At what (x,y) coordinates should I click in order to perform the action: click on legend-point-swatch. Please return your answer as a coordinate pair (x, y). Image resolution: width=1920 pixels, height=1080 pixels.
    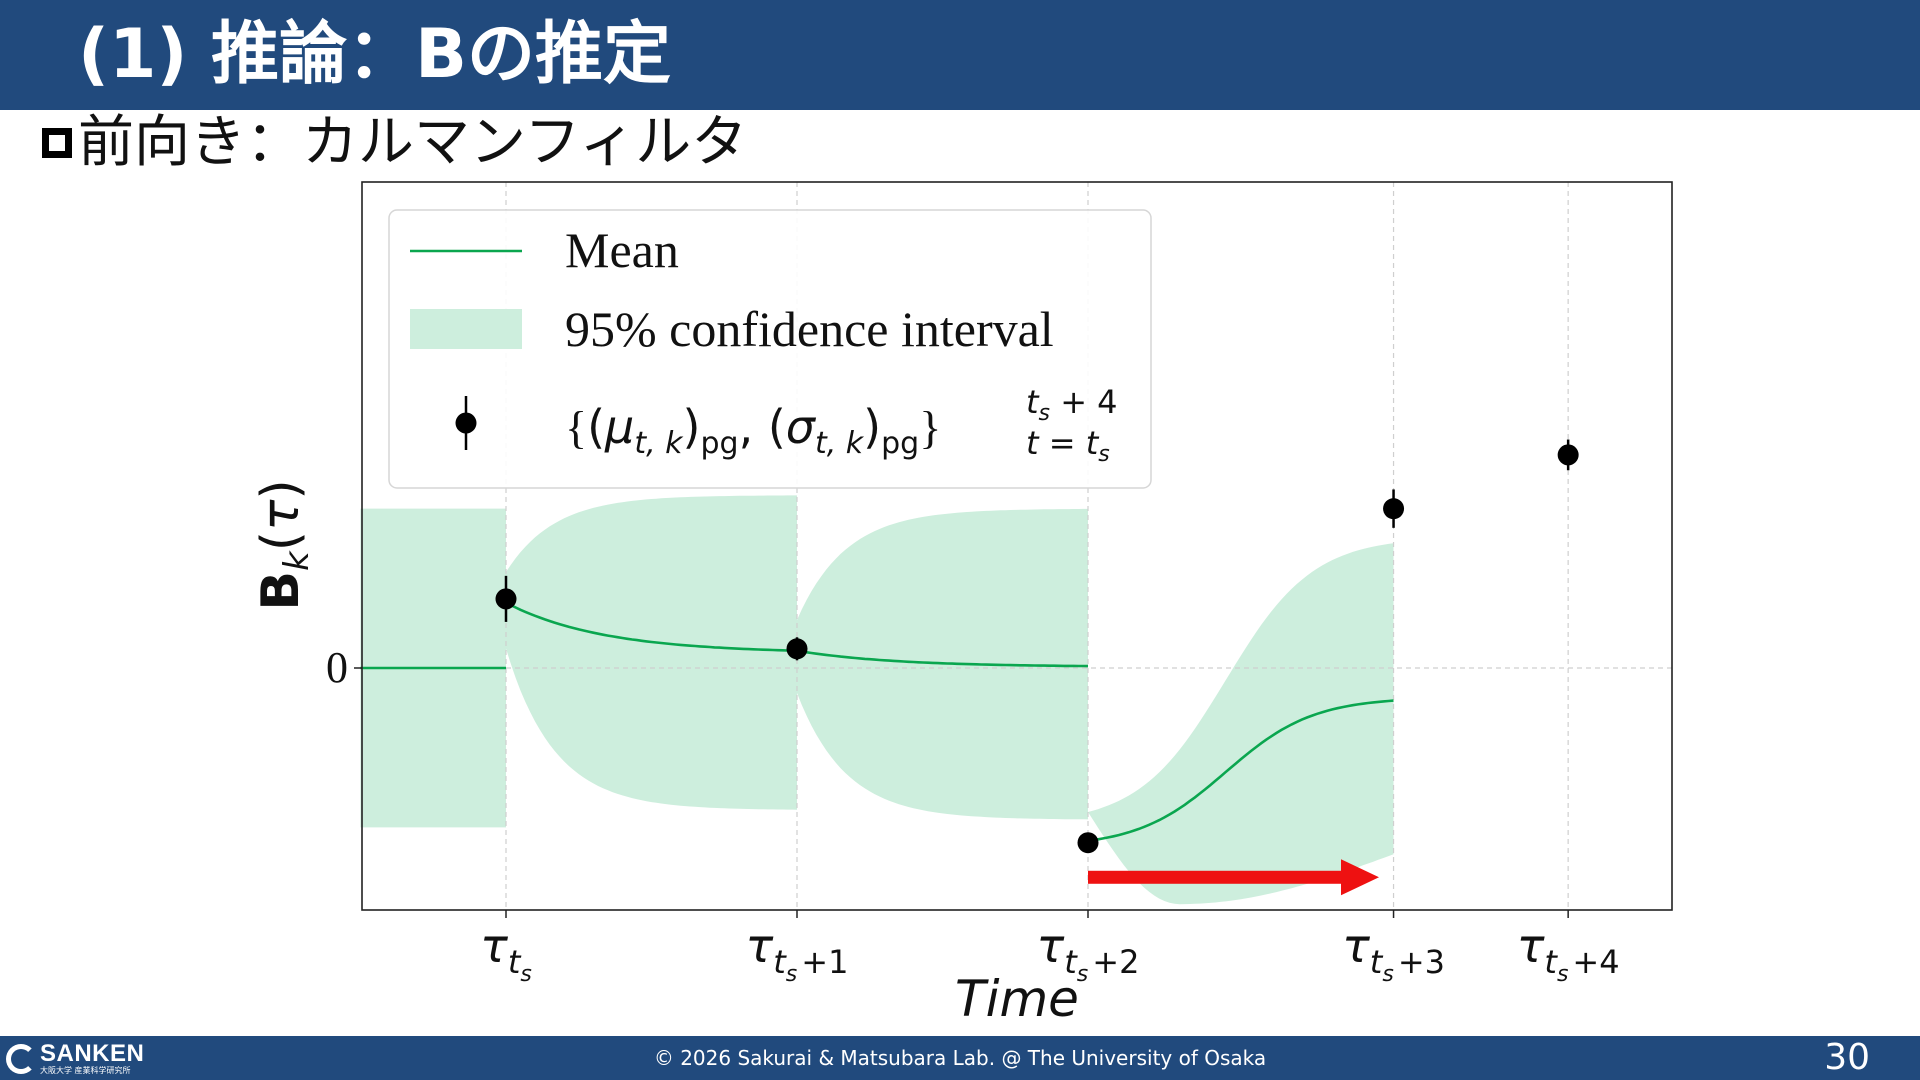
    Looking at the image, I should click on (466, 423).